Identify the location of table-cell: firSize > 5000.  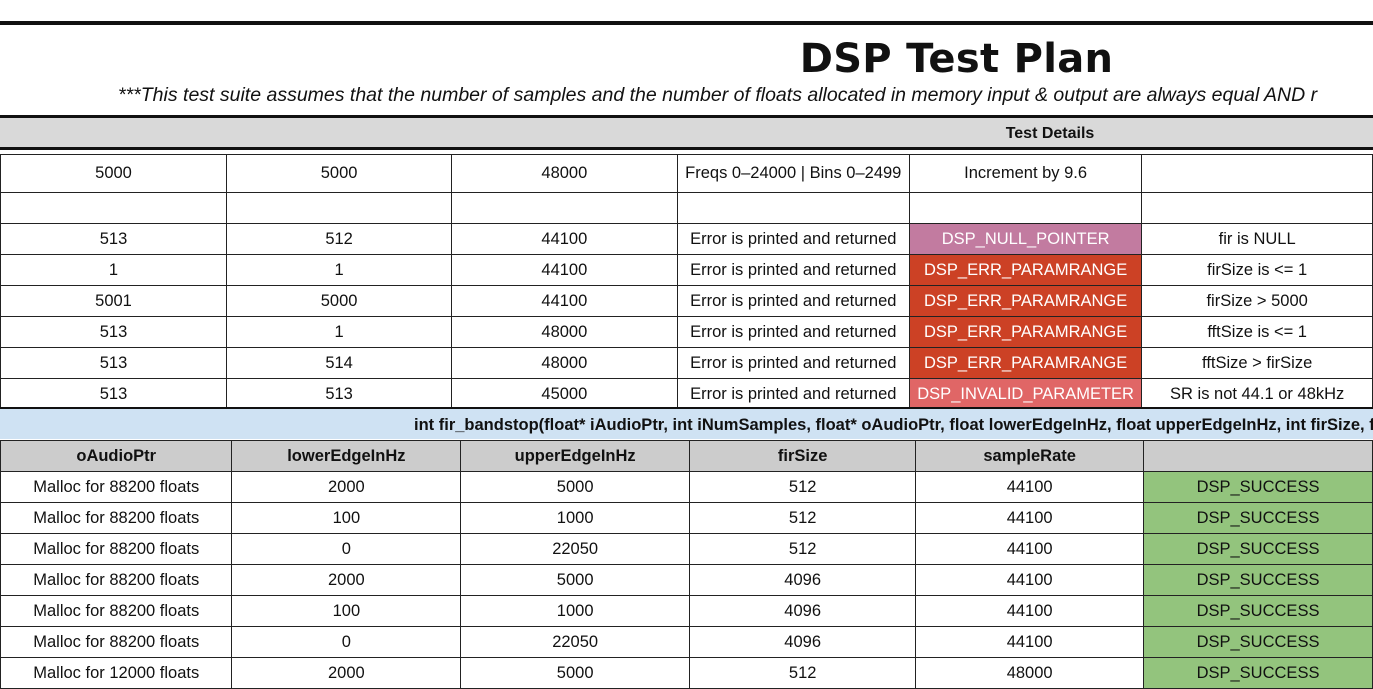
(1257, 301).